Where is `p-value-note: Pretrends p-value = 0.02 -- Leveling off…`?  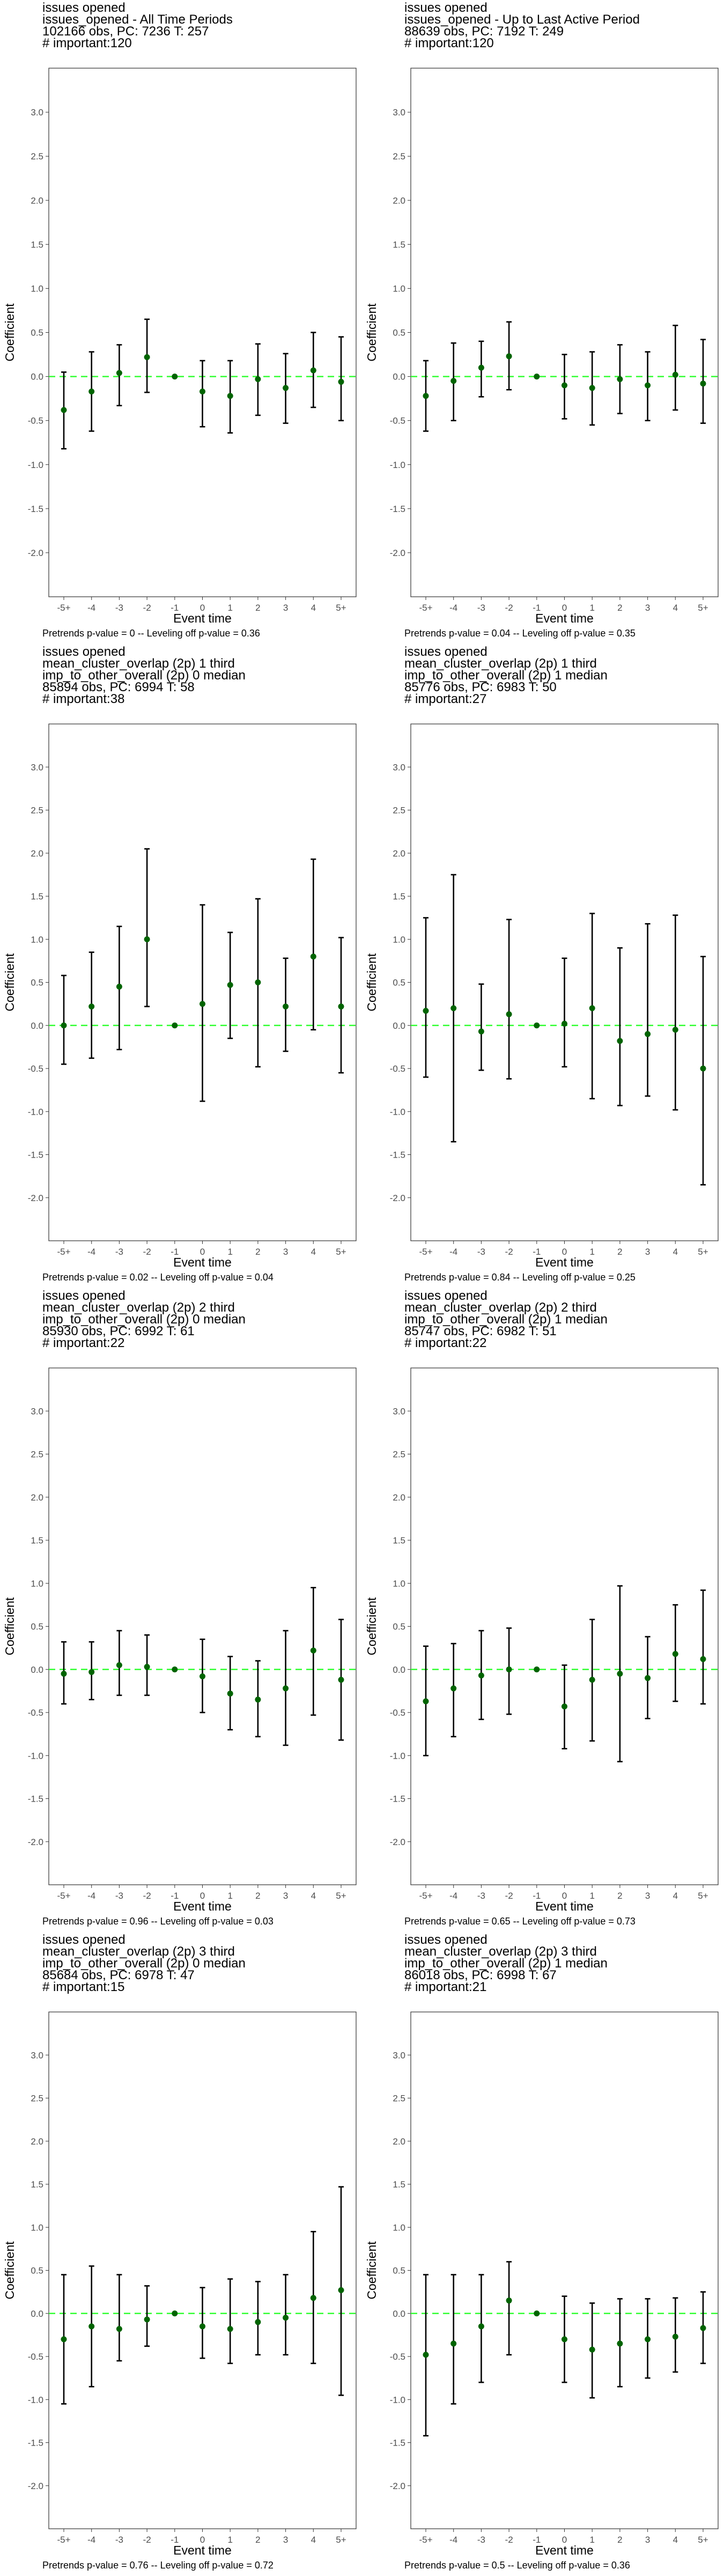 p-value-note: Pretrends p-value = 0.02 -- Leveling off… is located at coordinates (158, 1277).